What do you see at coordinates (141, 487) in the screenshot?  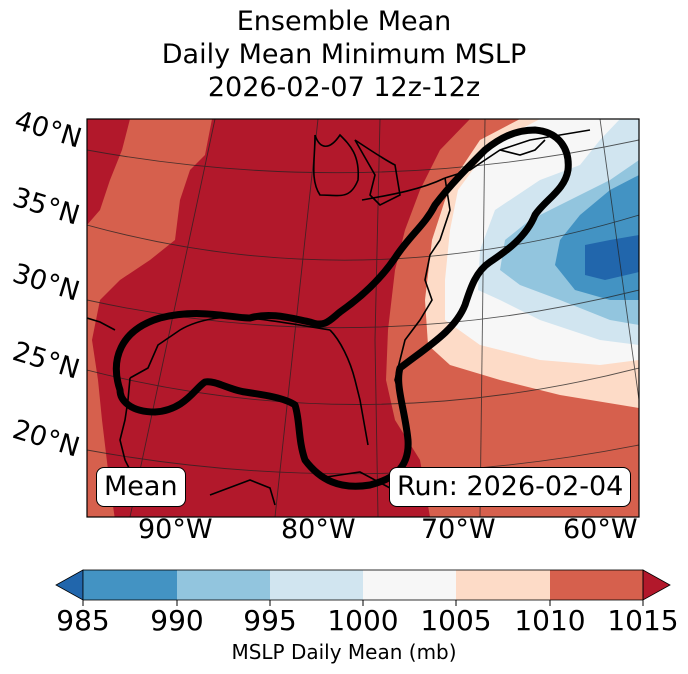 I see `mean-label-box: Mean` at bounding box center [141, 487].